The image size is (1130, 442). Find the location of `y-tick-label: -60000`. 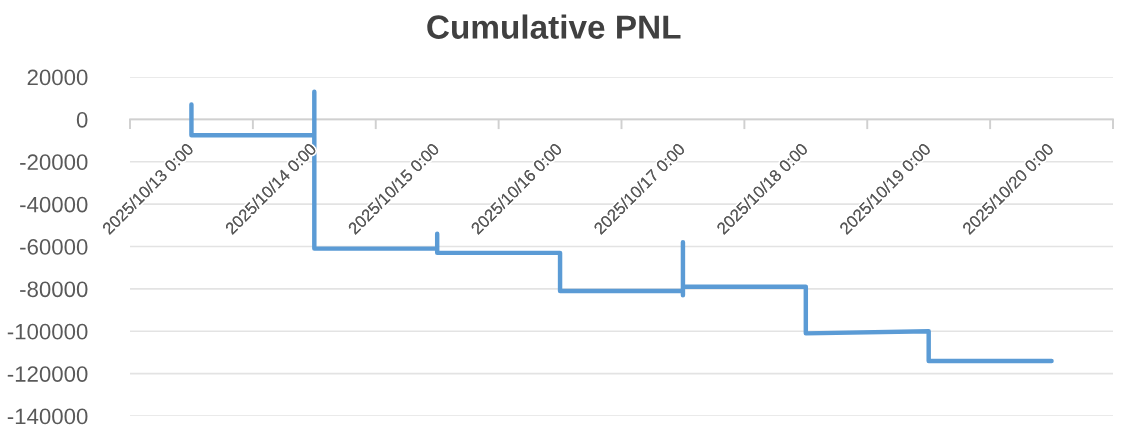

y-tick-label: -60000 is located at coordinates (54, 247).